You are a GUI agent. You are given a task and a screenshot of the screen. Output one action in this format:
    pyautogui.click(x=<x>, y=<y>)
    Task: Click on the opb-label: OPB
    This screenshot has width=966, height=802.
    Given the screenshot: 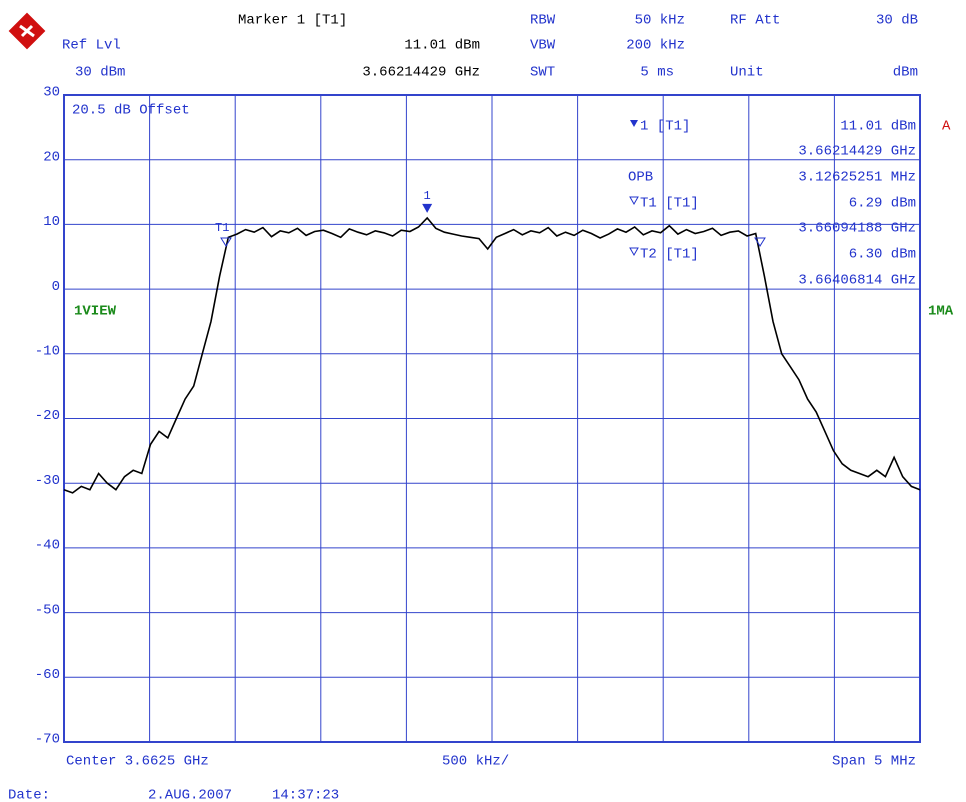 What is the action you would take?
    pyautogui.click(x=640, y=178)
    